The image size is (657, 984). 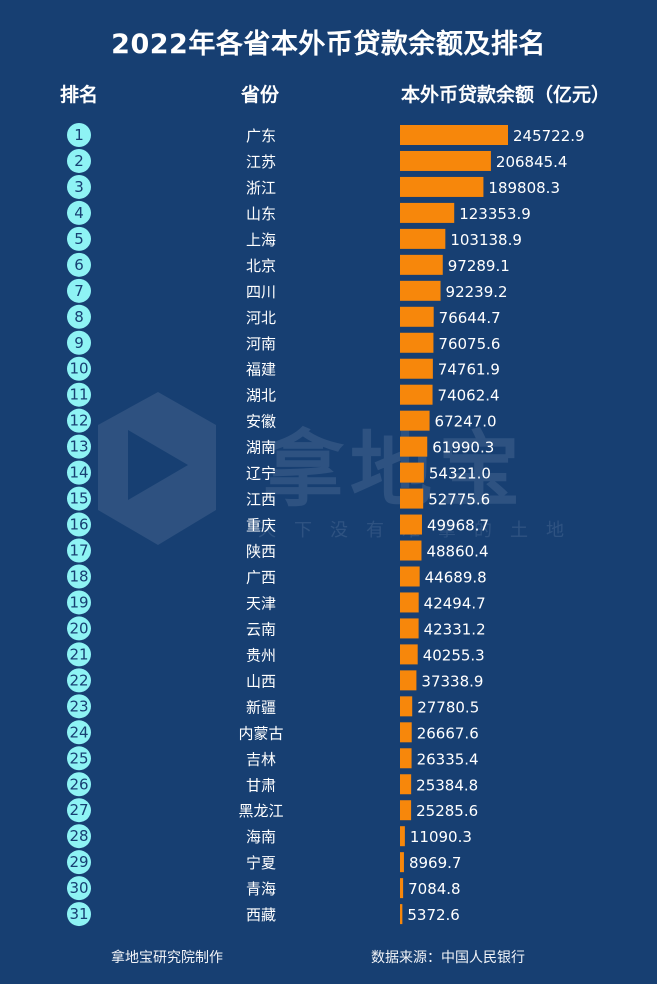 I want to click on value-label: 103138.9, so click(x=486, y=240).